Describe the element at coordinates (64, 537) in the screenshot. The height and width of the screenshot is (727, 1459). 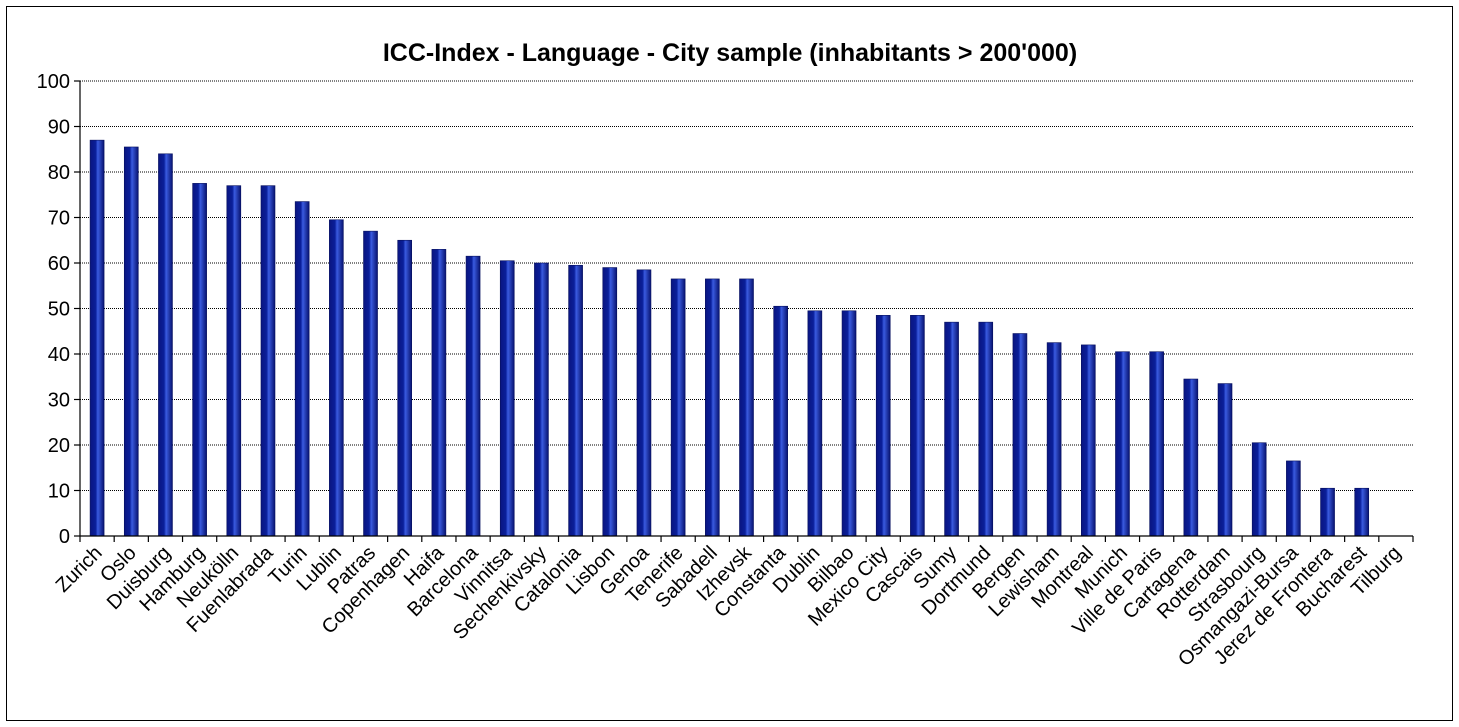
I see `y-tick-label: 0` at that location.